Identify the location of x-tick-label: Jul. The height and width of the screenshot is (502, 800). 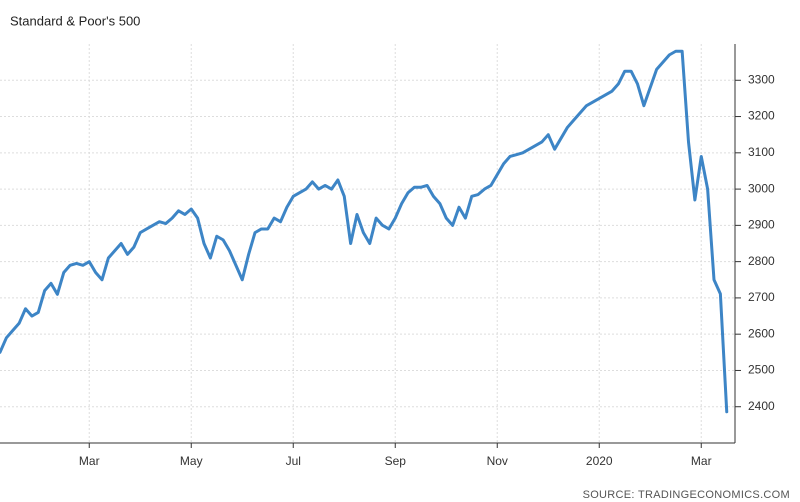
(293, 461).